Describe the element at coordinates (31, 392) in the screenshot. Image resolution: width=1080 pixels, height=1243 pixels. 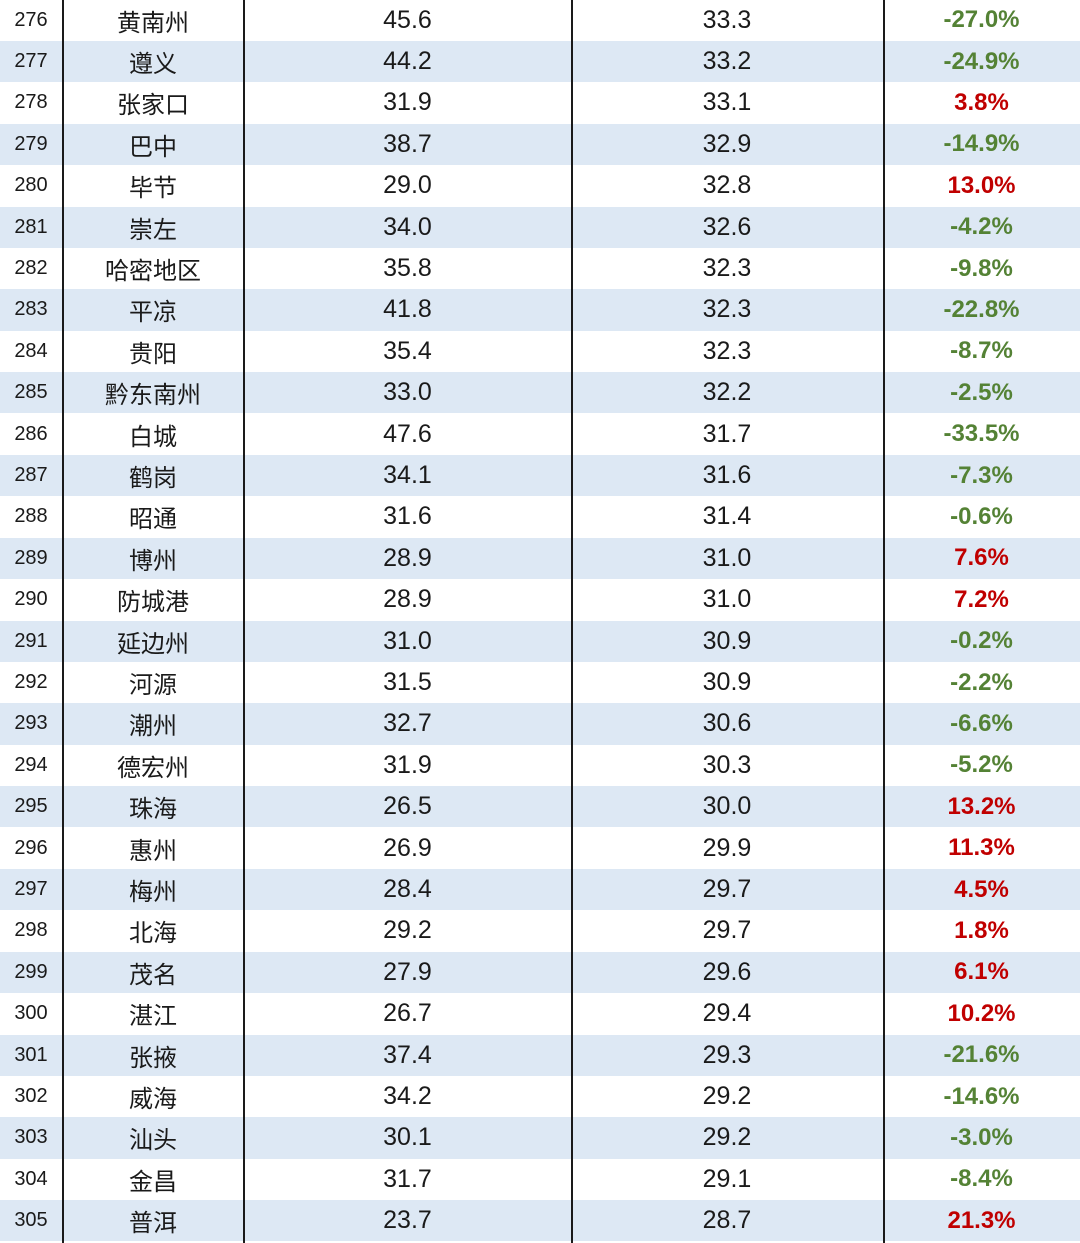
I see `rank-cell: 285` at that location.